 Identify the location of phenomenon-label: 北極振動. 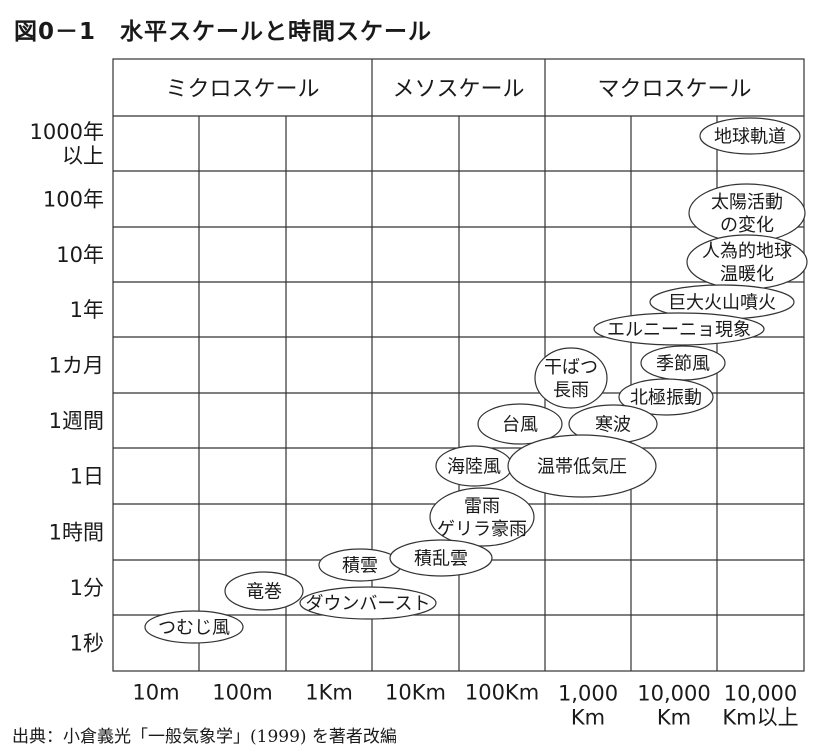
(666, 397).